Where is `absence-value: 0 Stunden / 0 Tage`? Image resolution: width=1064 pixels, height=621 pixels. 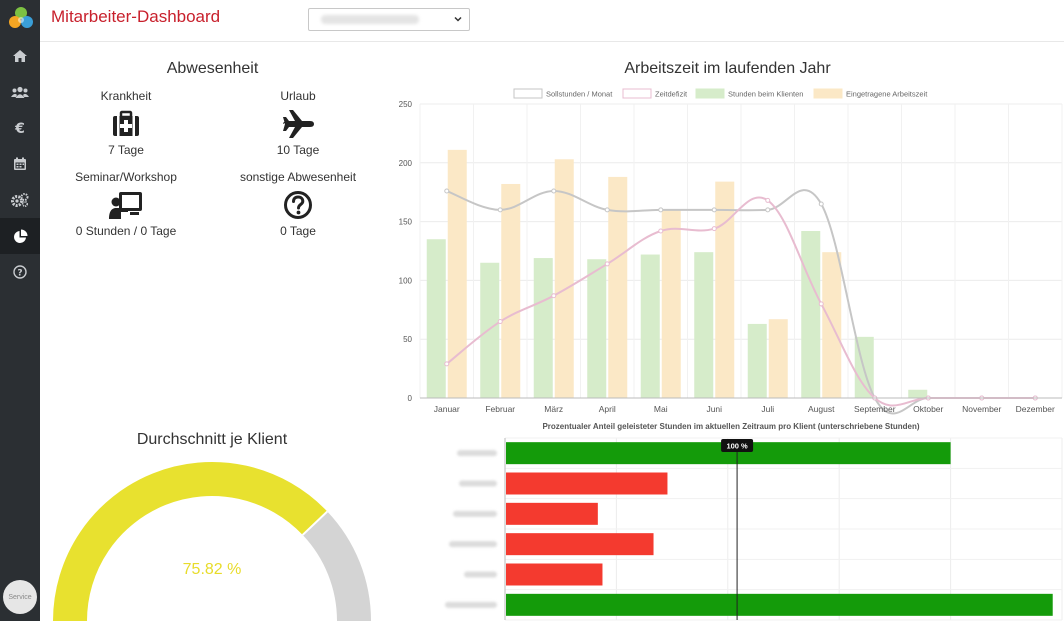 absence-value: 0 Stunden / 0 Tage is located at coordinates (126, 231).